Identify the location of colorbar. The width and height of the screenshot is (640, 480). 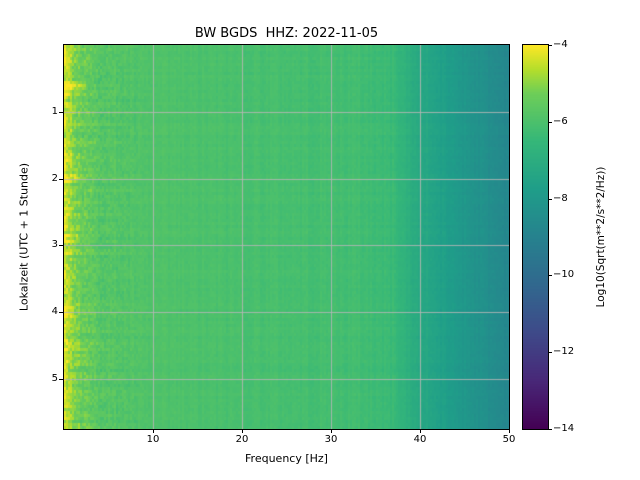
(535, 237).